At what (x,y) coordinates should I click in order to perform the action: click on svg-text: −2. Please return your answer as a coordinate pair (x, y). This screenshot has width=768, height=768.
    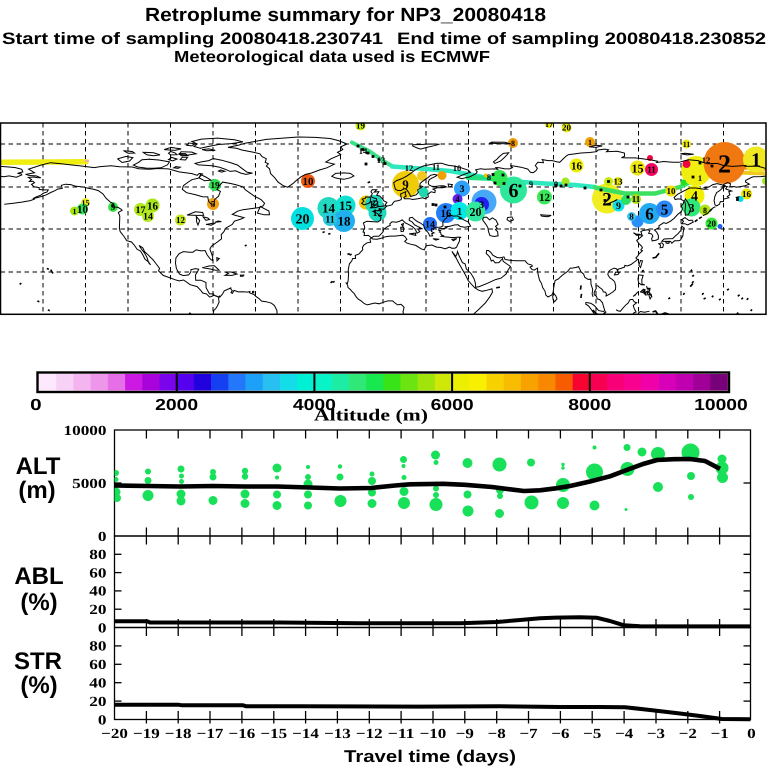
    Looking at the image, I should click on (688, 734).